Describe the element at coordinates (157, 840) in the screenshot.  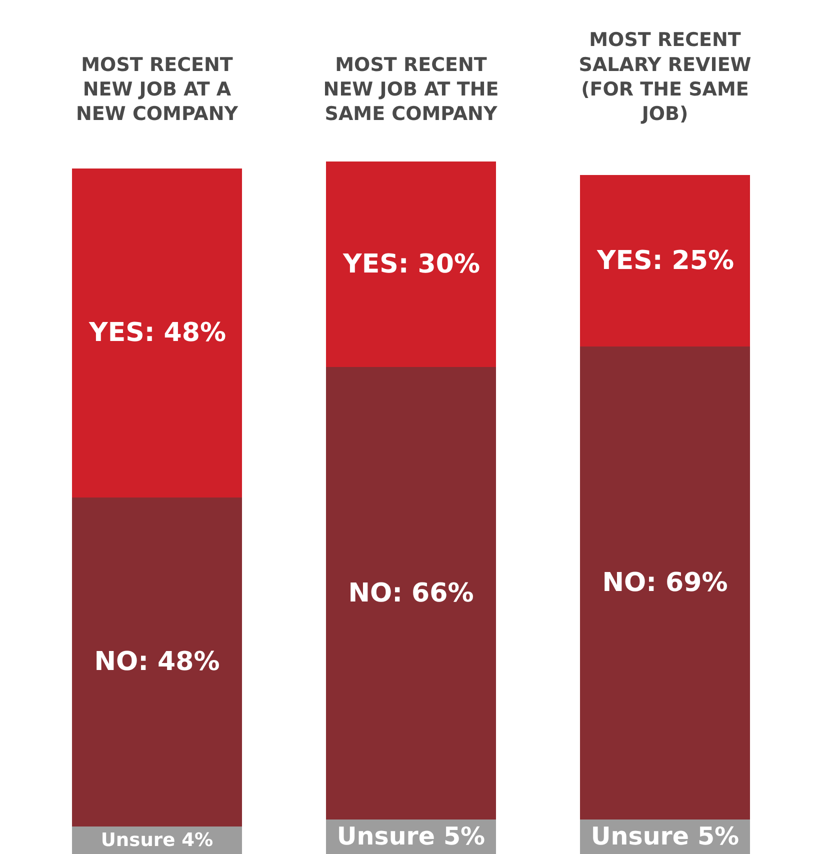
I see `data-label: Unsure 4%` at that location.